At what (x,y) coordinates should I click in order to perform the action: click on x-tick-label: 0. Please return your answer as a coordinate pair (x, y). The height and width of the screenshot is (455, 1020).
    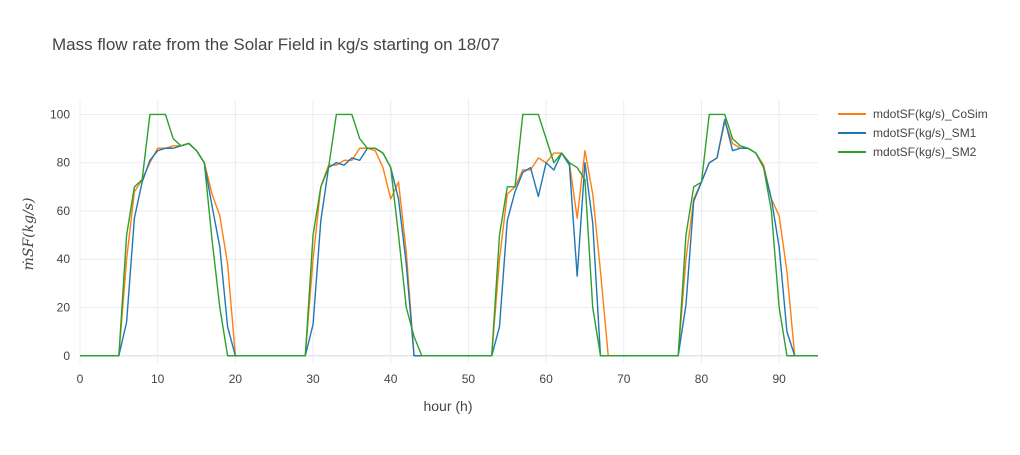
    Looking at the image, I should click on (80, 379).